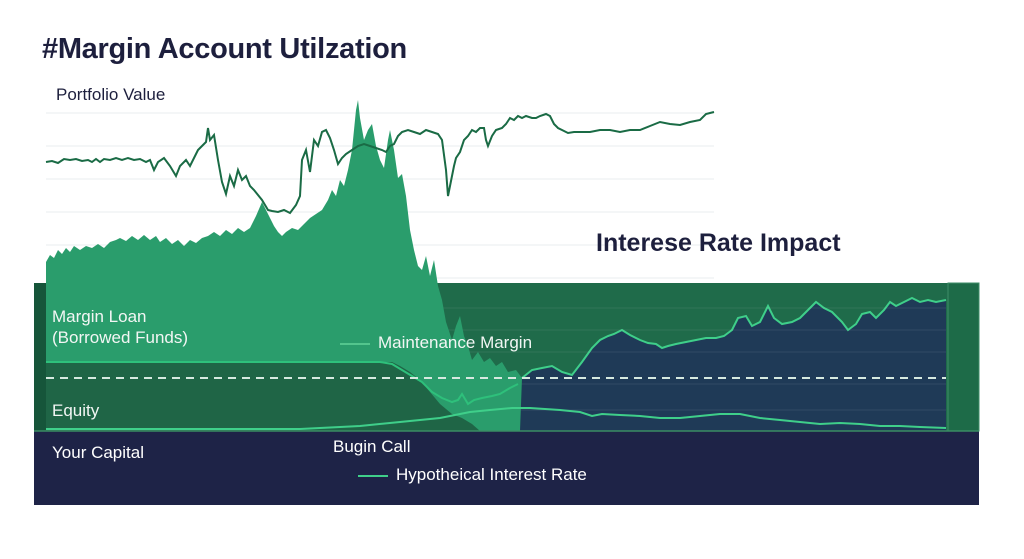  I want to click on maintenance-margin-legend: Maintenance Margin, so click(436, 342).